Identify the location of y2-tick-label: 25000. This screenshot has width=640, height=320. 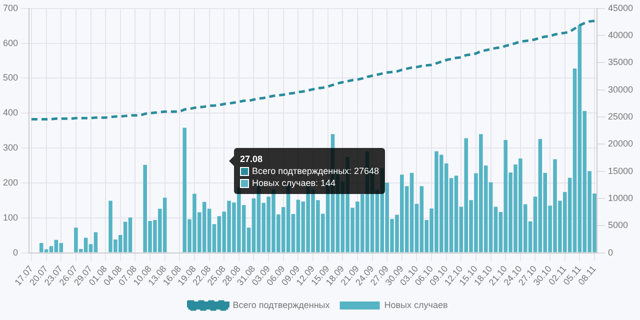
(621, 117).